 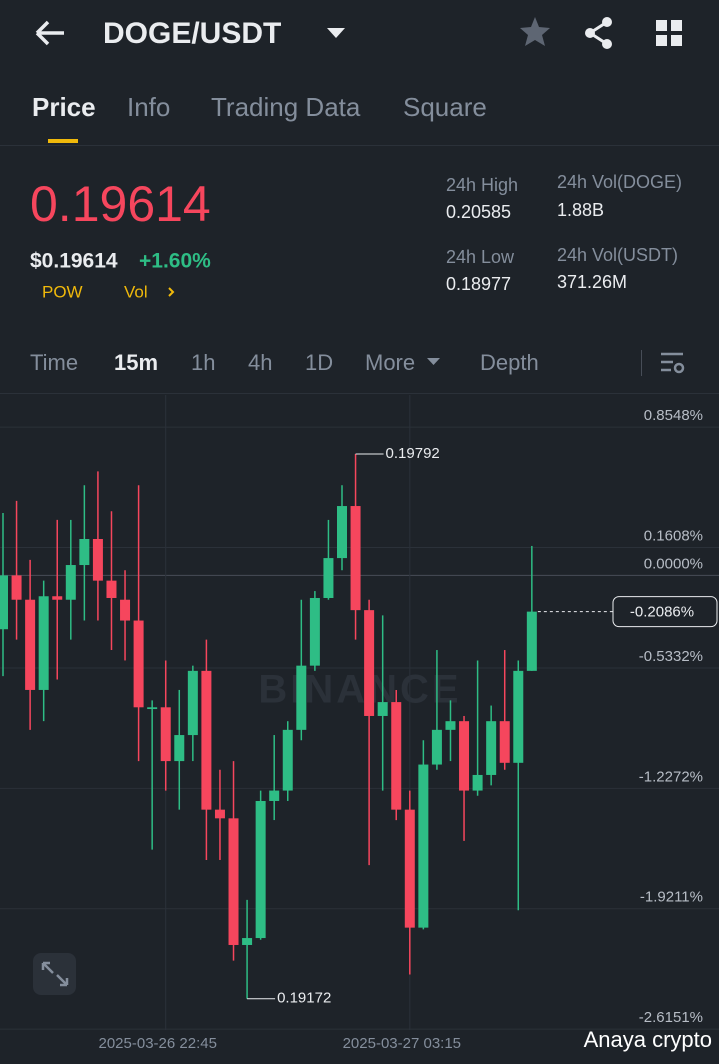 What do you see at coordinates (662, 612) in the screenshot?
I see `current-price-label: -0.2086%` at bounding box center [662, 612].